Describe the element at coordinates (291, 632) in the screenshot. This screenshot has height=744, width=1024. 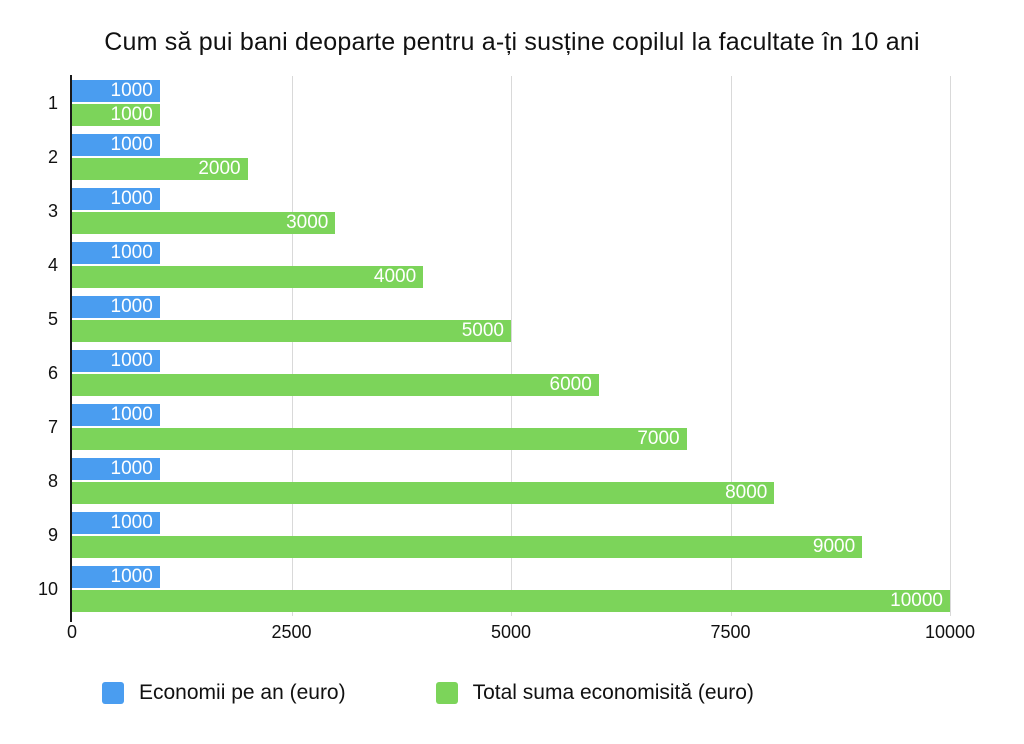
I see `x-tick-label: 2500` at that location.